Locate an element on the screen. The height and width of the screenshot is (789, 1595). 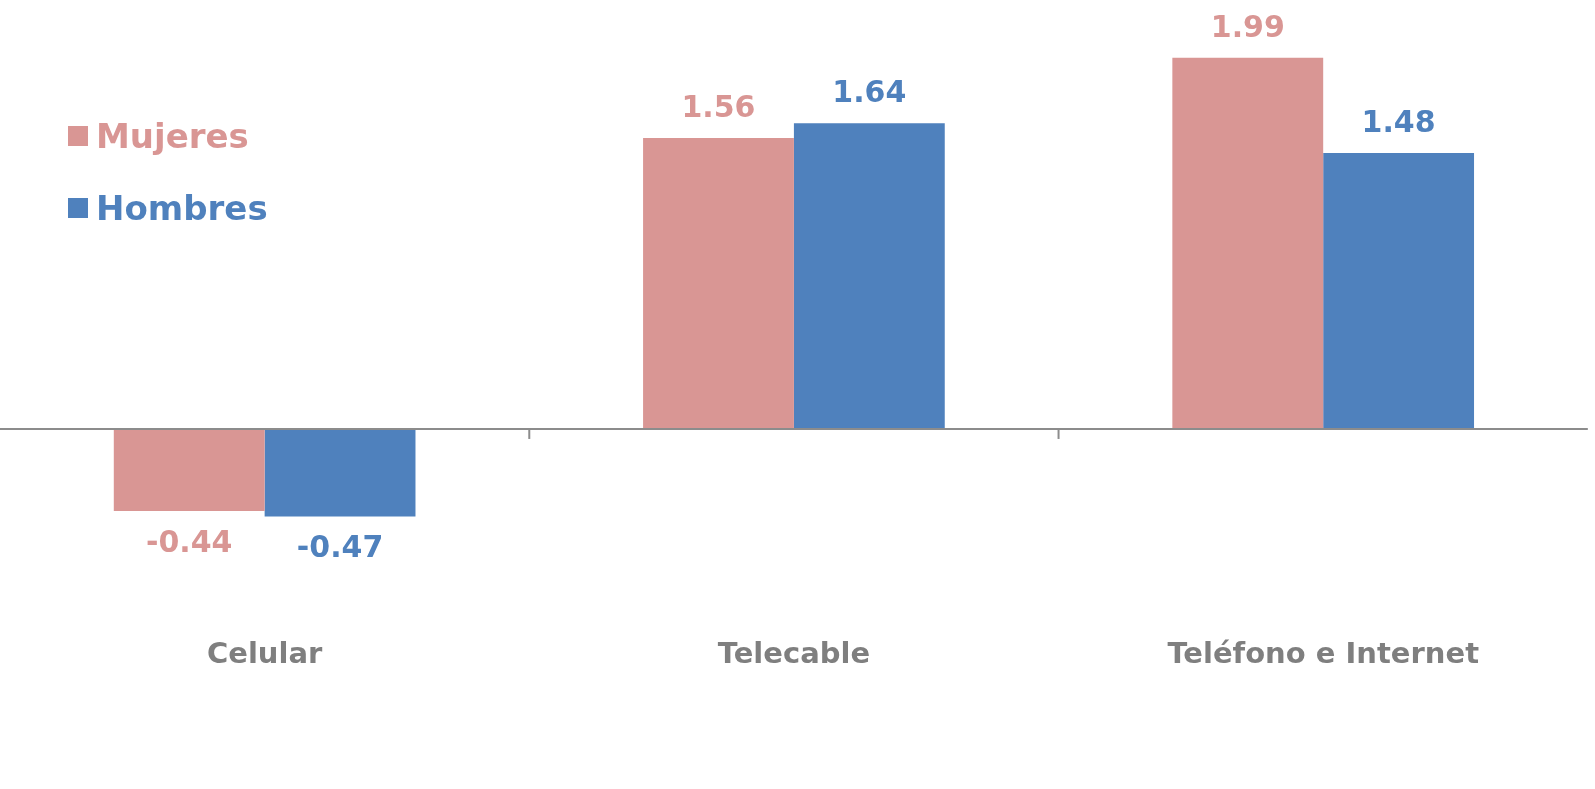
x-tick-label: Celular is located at coordinates (264, 653).